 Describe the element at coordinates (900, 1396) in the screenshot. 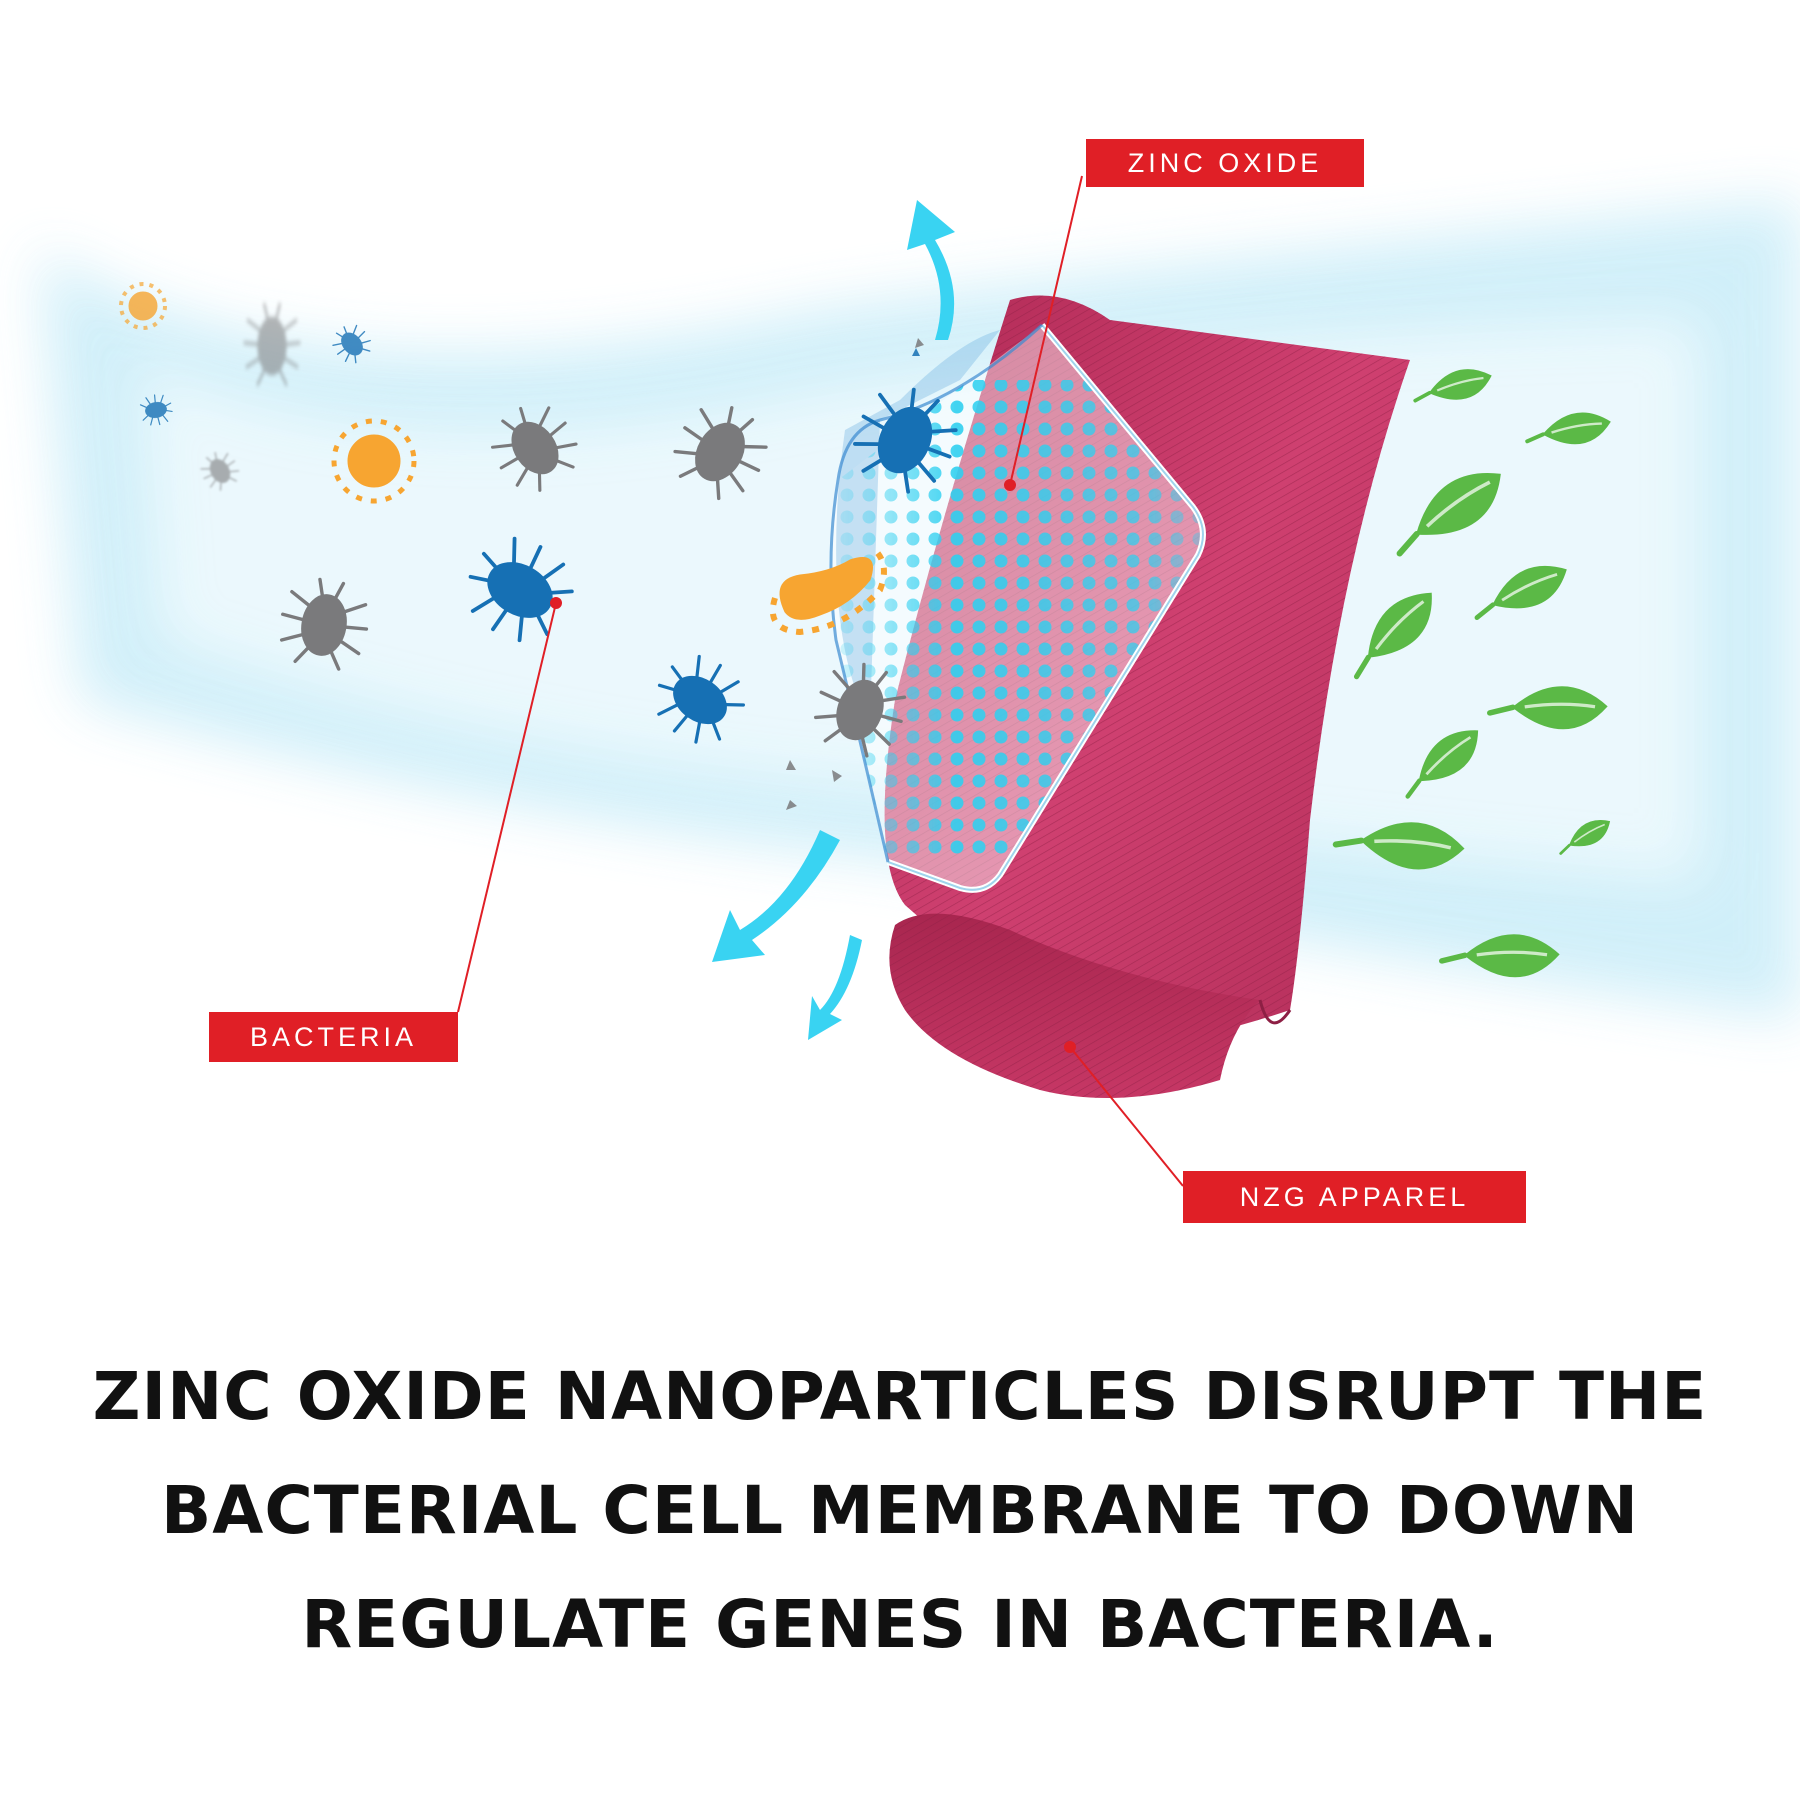

I see `headline-line-1: ZINC OXIDE NANOPARTICLES DISRUPT THE` at that location.